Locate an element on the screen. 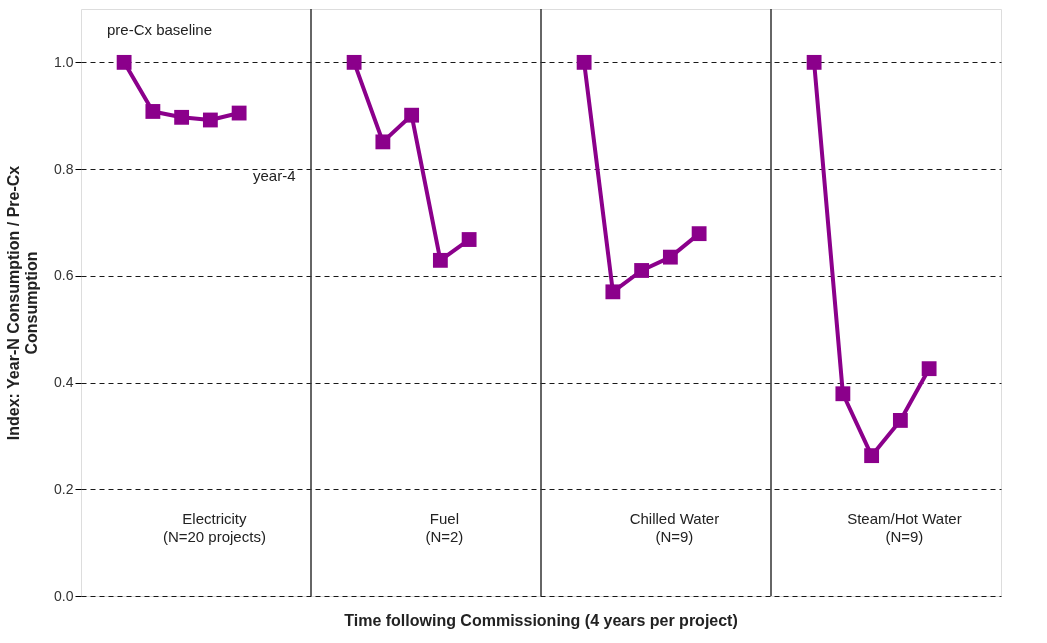  y-tick-label: 0.8 is located at coordinates (64, 168).